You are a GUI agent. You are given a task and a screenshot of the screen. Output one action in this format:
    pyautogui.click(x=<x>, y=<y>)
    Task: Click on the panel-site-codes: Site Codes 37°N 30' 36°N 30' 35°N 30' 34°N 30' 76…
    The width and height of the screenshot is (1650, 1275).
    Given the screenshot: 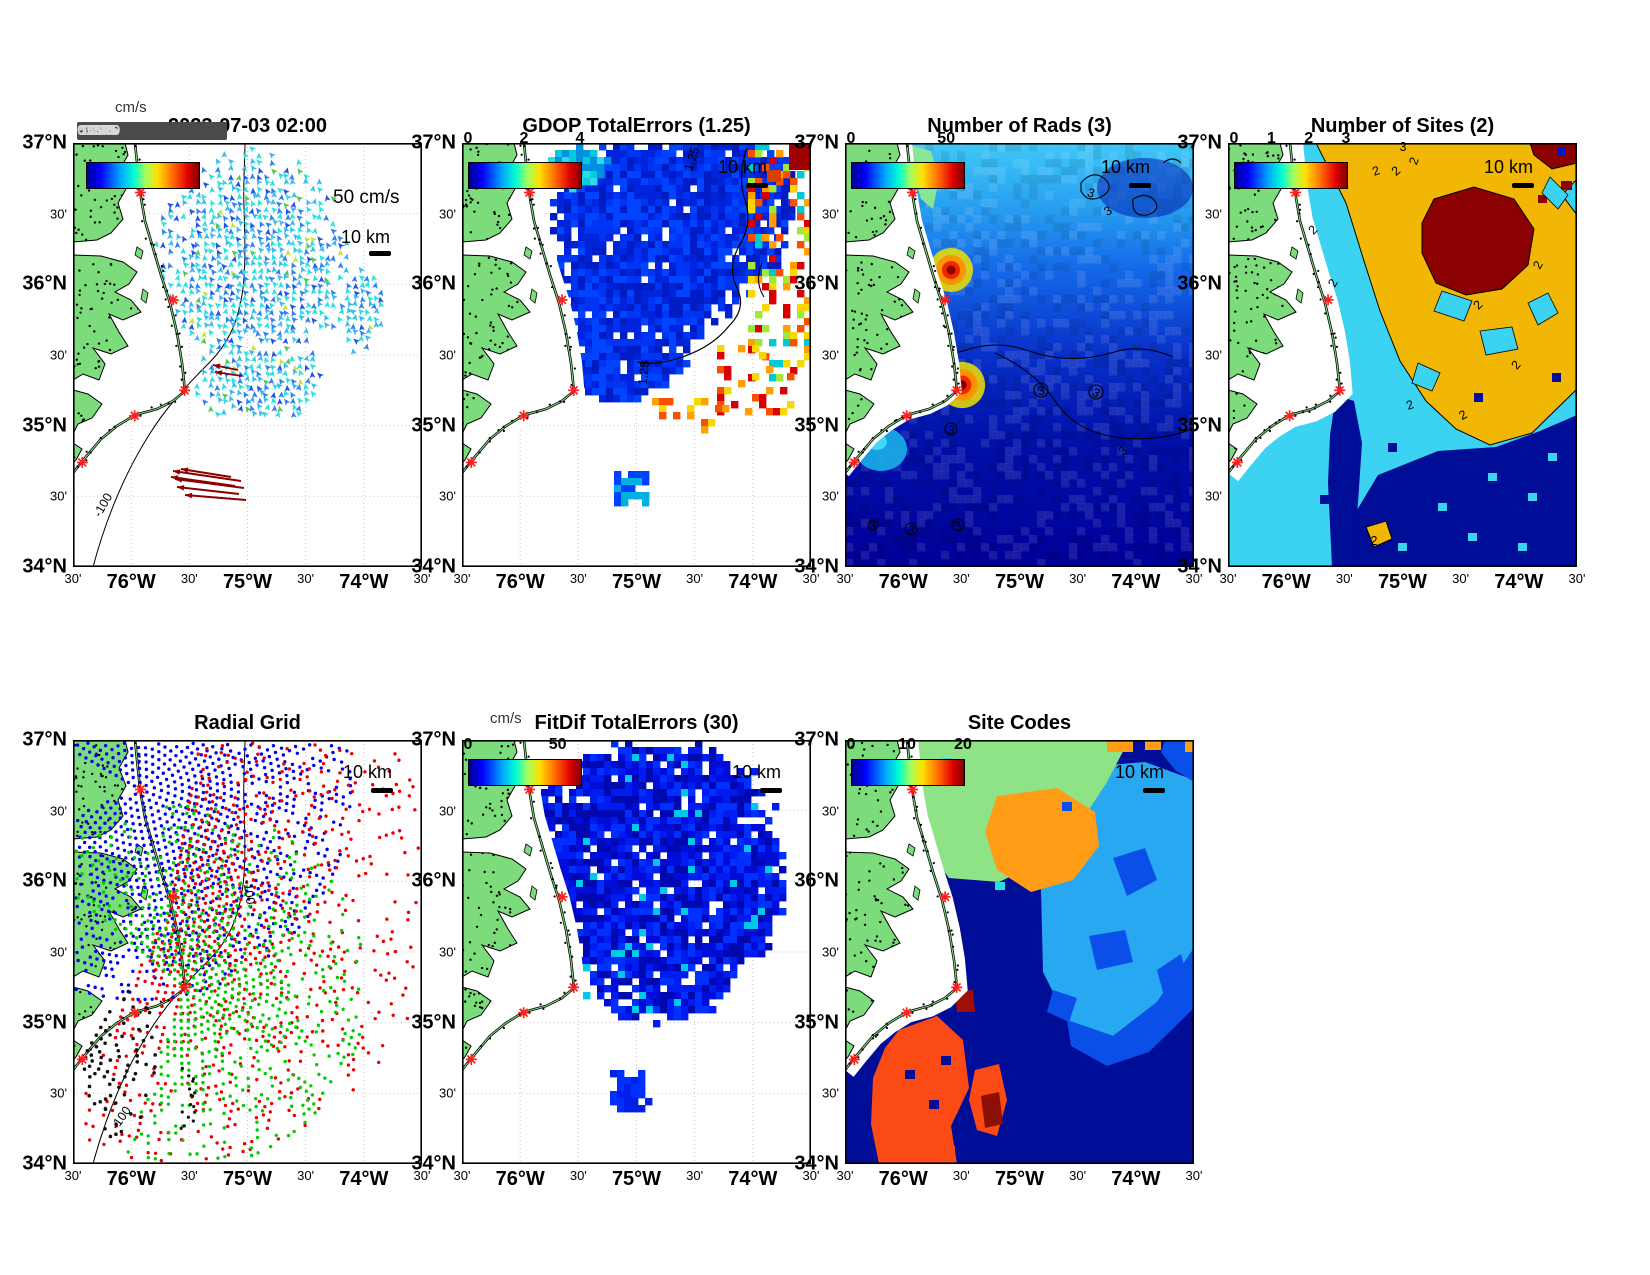 What is the action you would take?
    pyautogui.click(x=998, y=951)
    